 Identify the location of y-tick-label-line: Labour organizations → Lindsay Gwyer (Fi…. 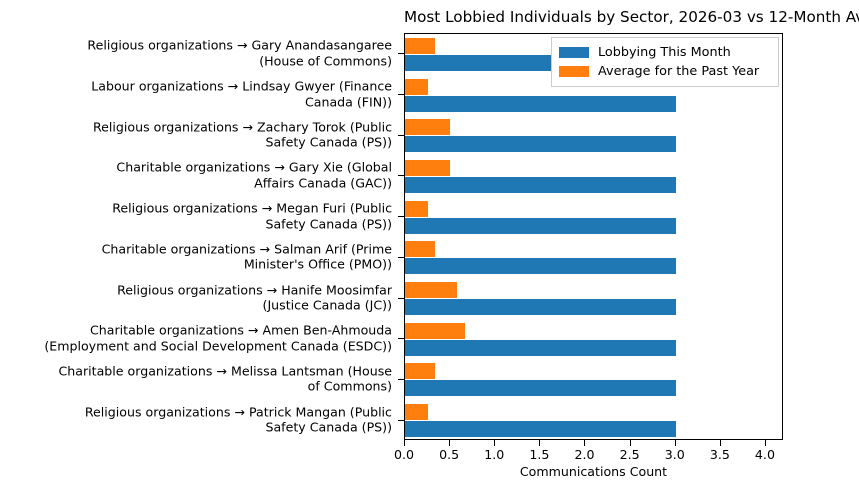
(241, 86).